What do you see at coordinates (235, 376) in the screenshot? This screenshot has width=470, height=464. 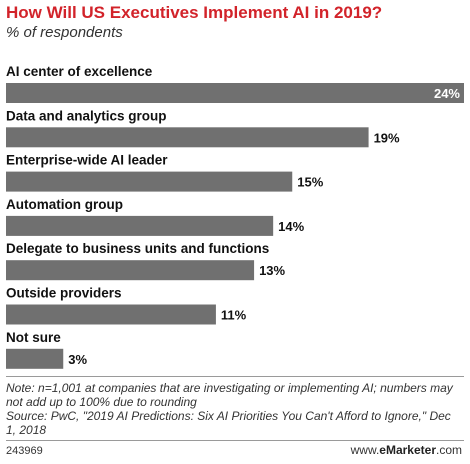 I see `footer-divider-top` at bounding box center [235, 376].